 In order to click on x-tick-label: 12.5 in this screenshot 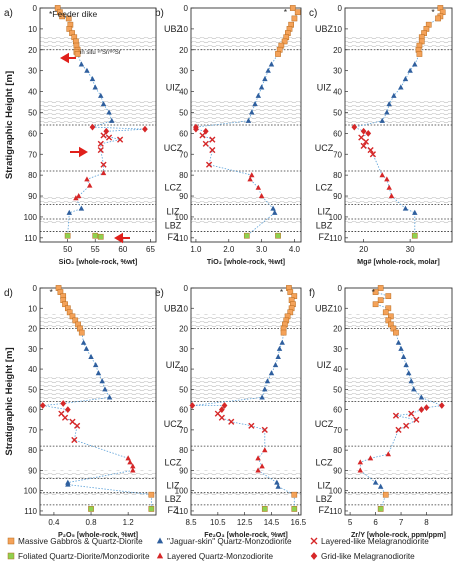, I will do `click(245, 522)`.